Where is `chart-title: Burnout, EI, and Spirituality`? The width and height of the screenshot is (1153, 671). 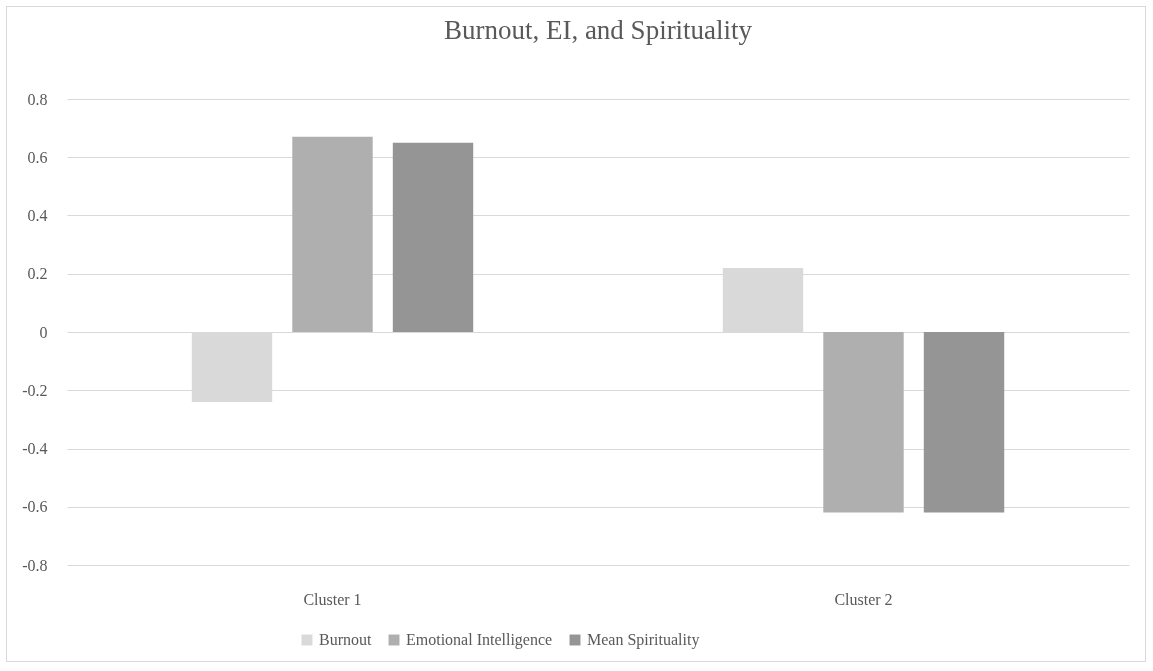 chart-title: Burnout, EI, and Spirituality is located at coordinates (598, 30).